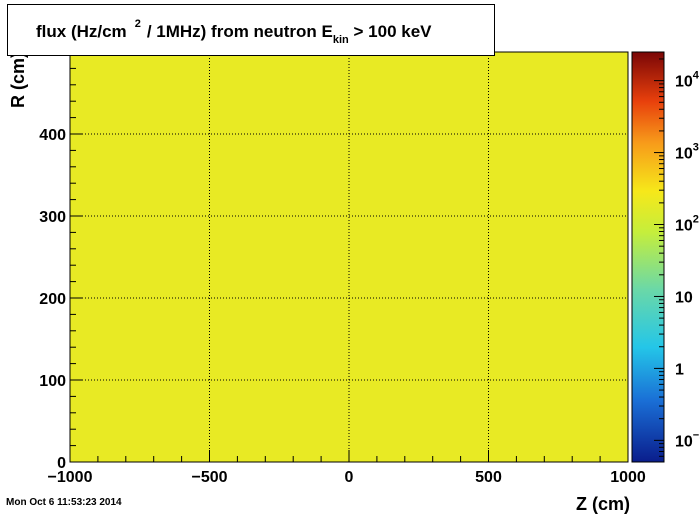 This screenshot has width=700, height=514. Describe the element at coordinates (687, 152) in the screenshot. I see `colorbar-tick-label: 10³` at that location.